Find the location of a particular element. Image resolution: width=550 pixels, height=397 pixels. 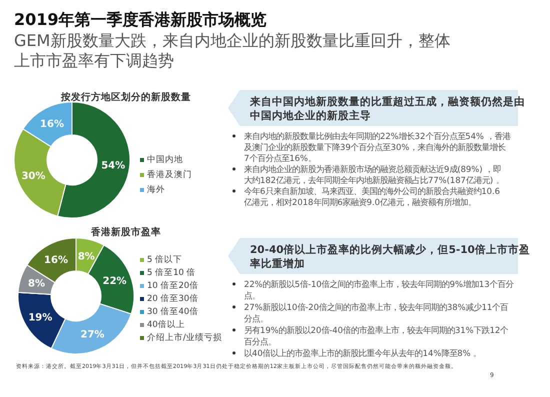

text: 27%新股以10倍-20倍之间的市盈率上市，较去年同期的38%减少11个百分点。 is located at coordinates (376, 313).